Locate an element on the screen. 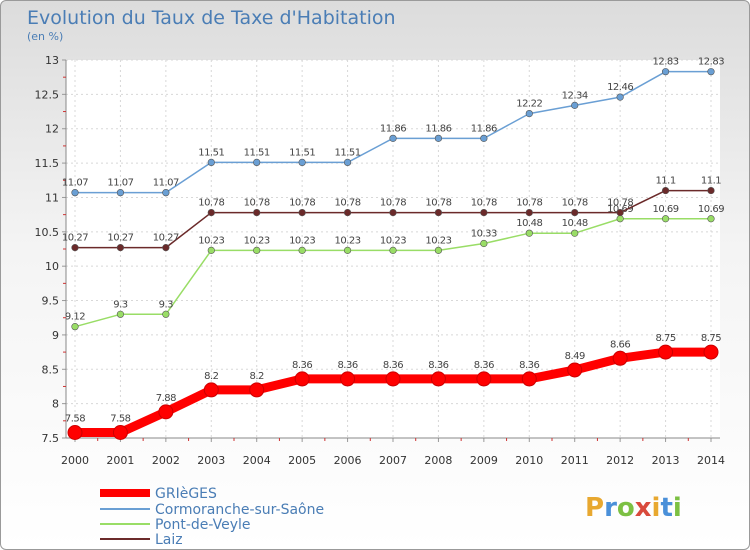 The image size is (750, 550). x-tick-label: 2010 is located at coordinates (529, 460).